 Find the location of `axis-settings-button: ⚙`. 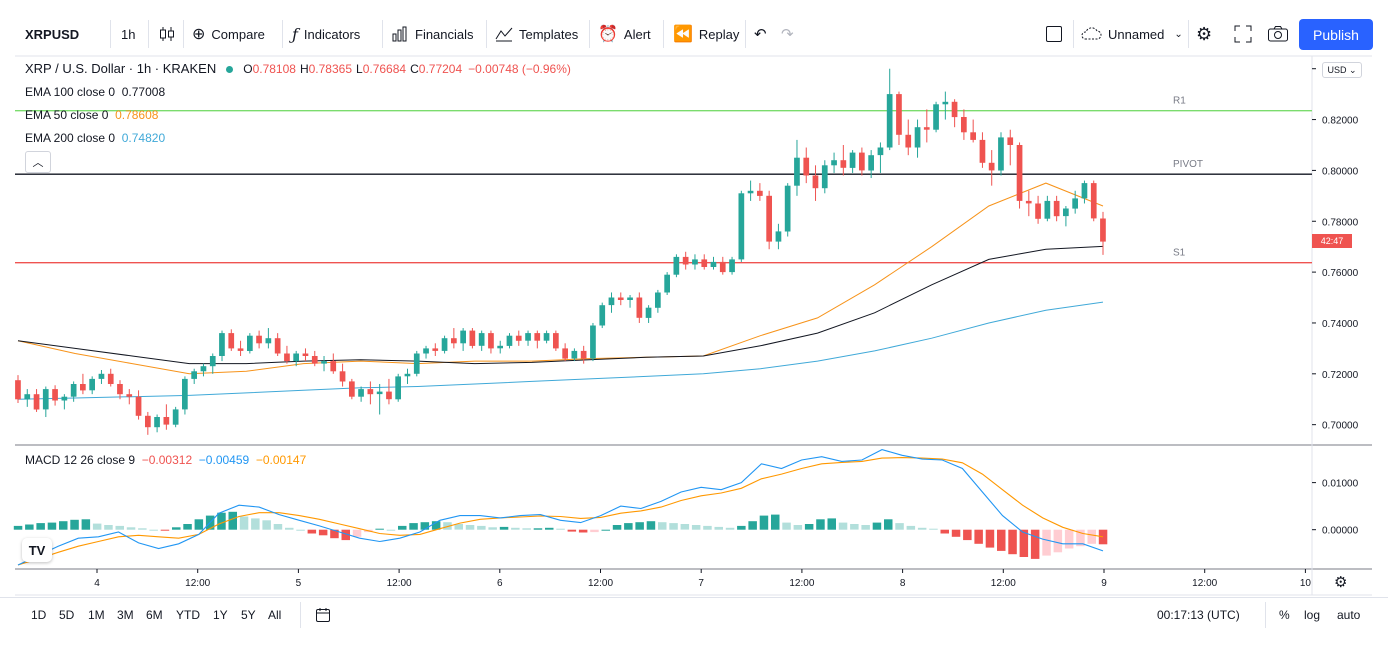

axis-settings-button: ⚙ is located at coordinates (1340, 582).